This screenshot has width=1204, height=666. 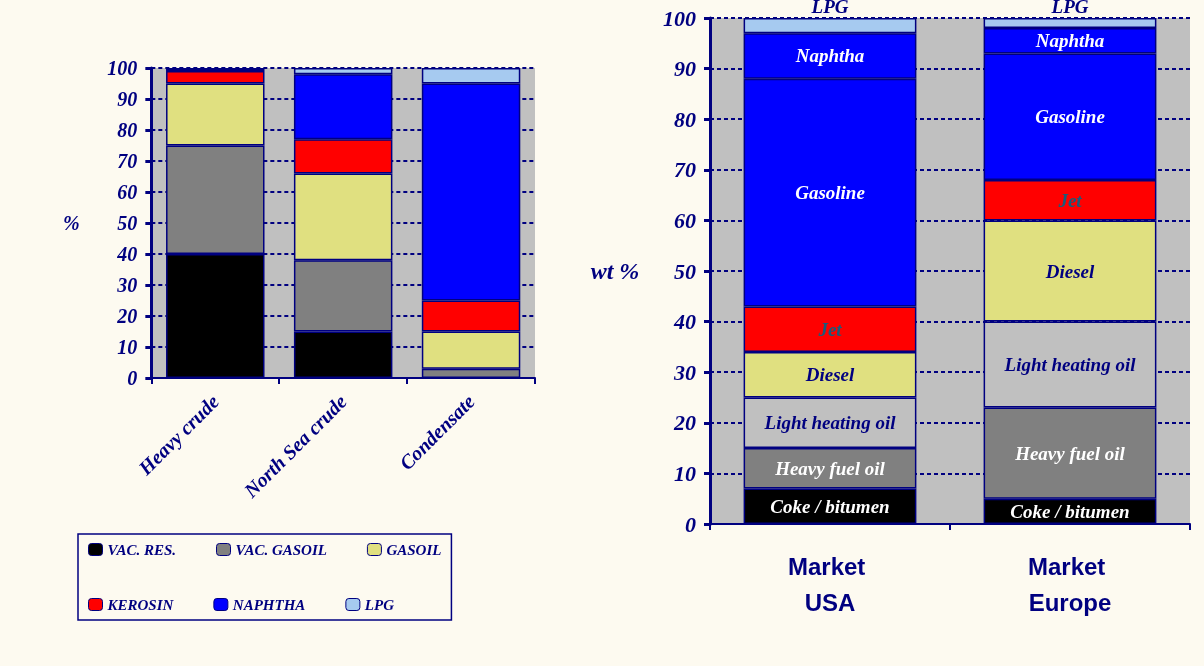 What do you see at coordinates (830, 423) in the screenshot?
I see `series-label: Light heating oil` at bounding box center [830, 423].